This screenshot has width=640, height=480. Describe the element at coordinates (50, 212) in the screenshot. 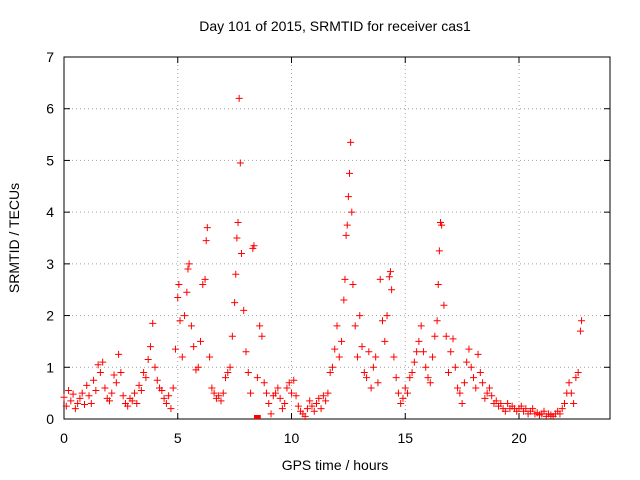

I see `y-tick-label: 4` at that location.